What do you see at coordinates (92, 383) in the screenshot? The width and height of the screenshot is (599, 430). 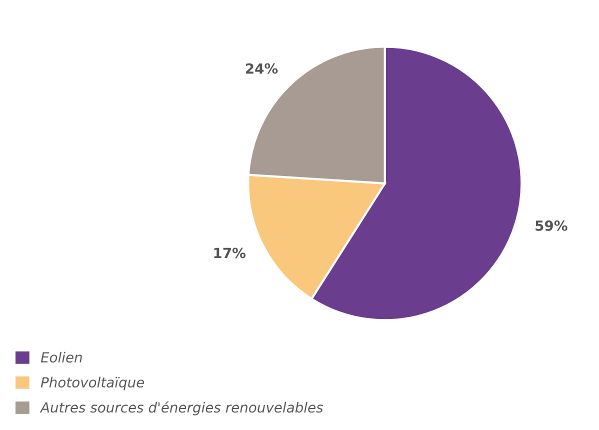 I see `legend-label: Photovoltaïque` at bounding box center [92, 383].